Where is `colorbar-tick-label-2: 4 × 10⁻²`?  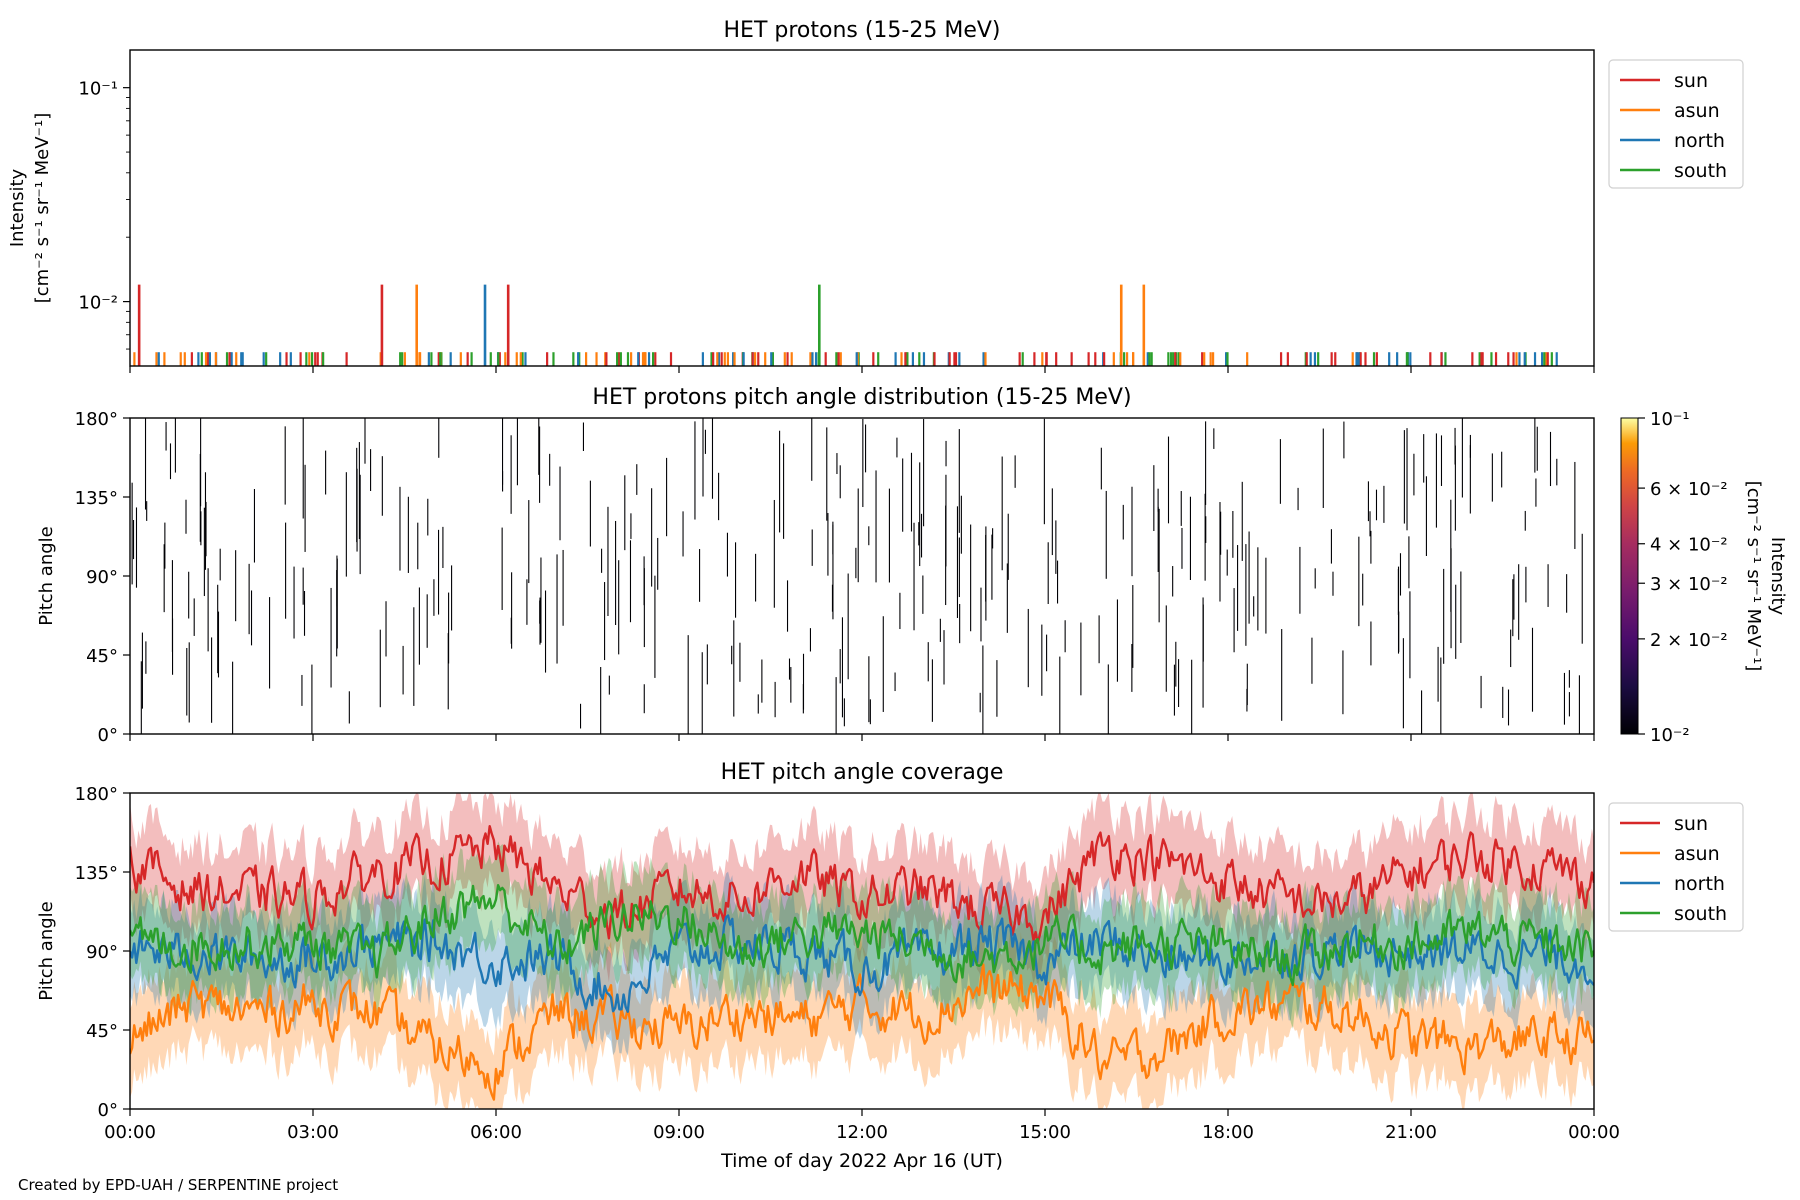 colorbar-tick-label-2: 4 × 10⁻² is located at coordinates (1689, 545).